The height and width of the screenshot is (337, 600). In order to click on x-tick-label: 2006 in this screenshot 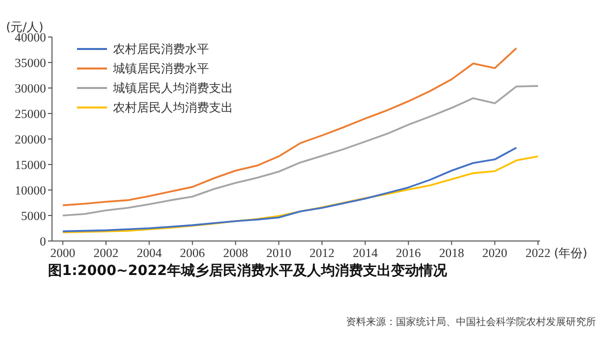, I will do `click(192, 253)`.